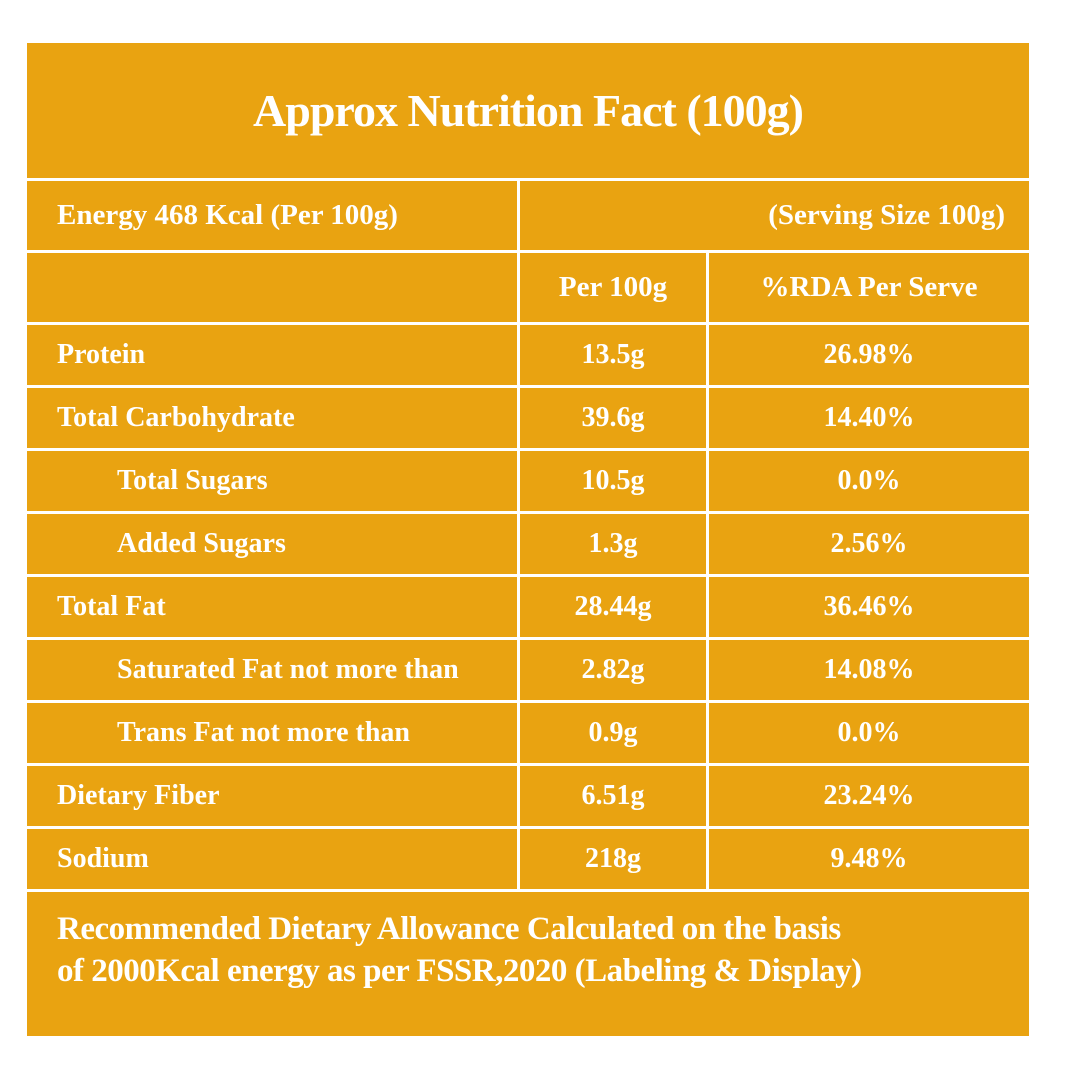  I want to click on row-value-total-sugars-rda: 0.0%, so click(869, 481).